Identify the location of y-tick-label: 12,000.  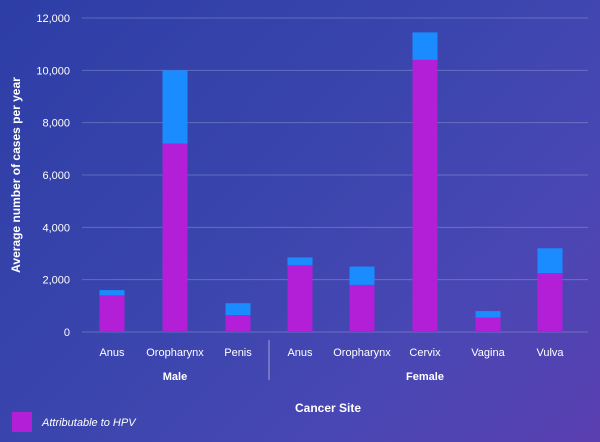
(53, 19).